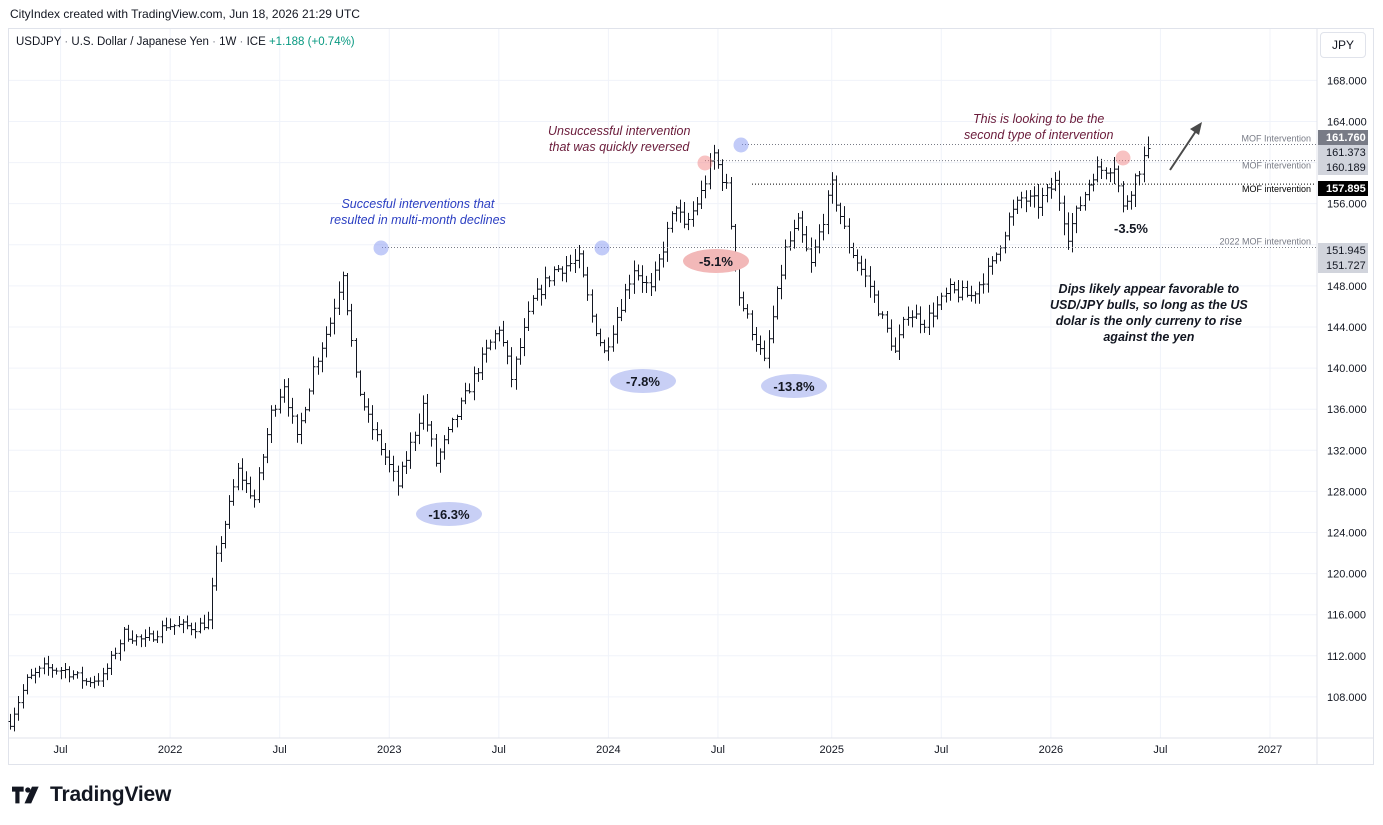 The width and height of the screenshot is (1383, 825). What do you see at coordinates (389, 750) in the screenshot?
I see `x-tick-label: 2023` at bounding box center [389, 750].